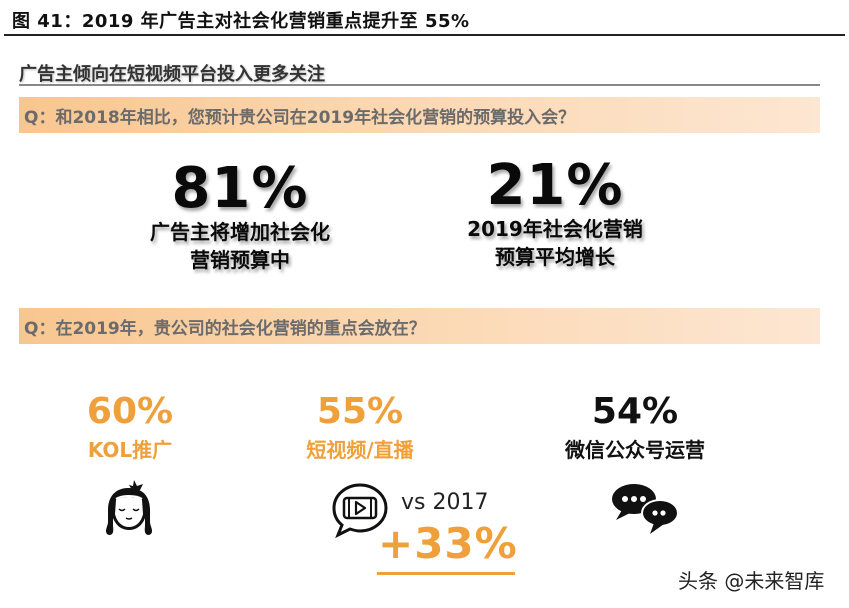 The height and width of the screenshot is (608, 849). What do you see at coordinates (360, 450) in the screenshot?
I see `focus-label: 短视频/直播` at bounding box center [360, 450].